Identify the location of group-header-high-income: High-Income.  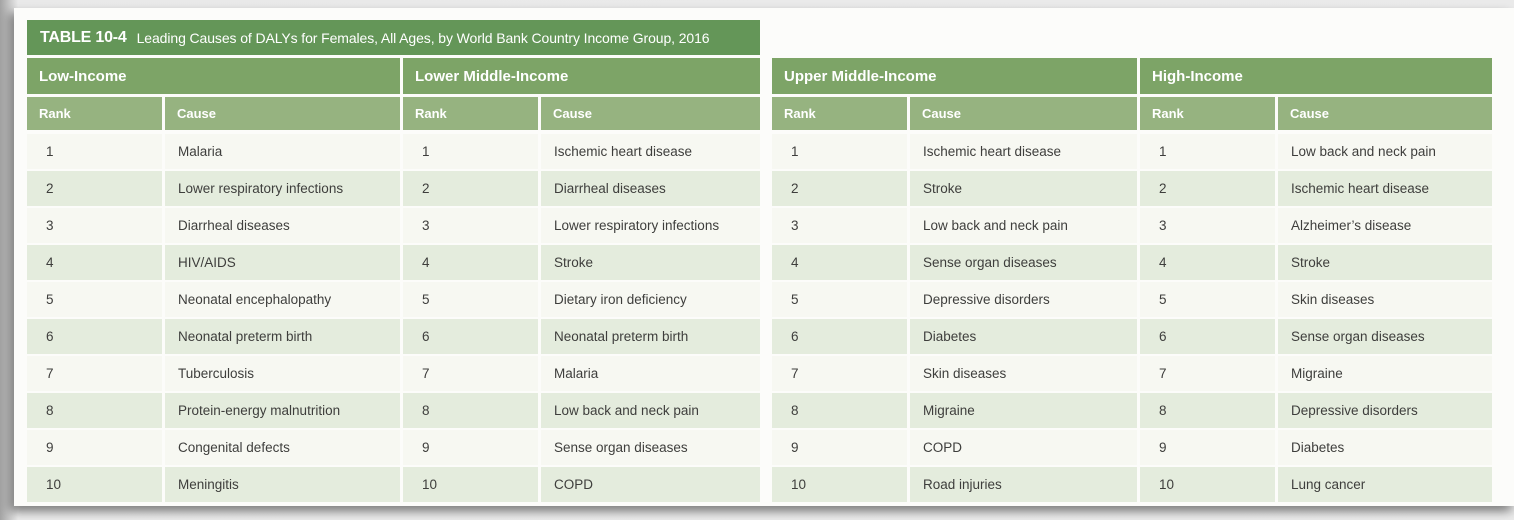
(1316, 76).